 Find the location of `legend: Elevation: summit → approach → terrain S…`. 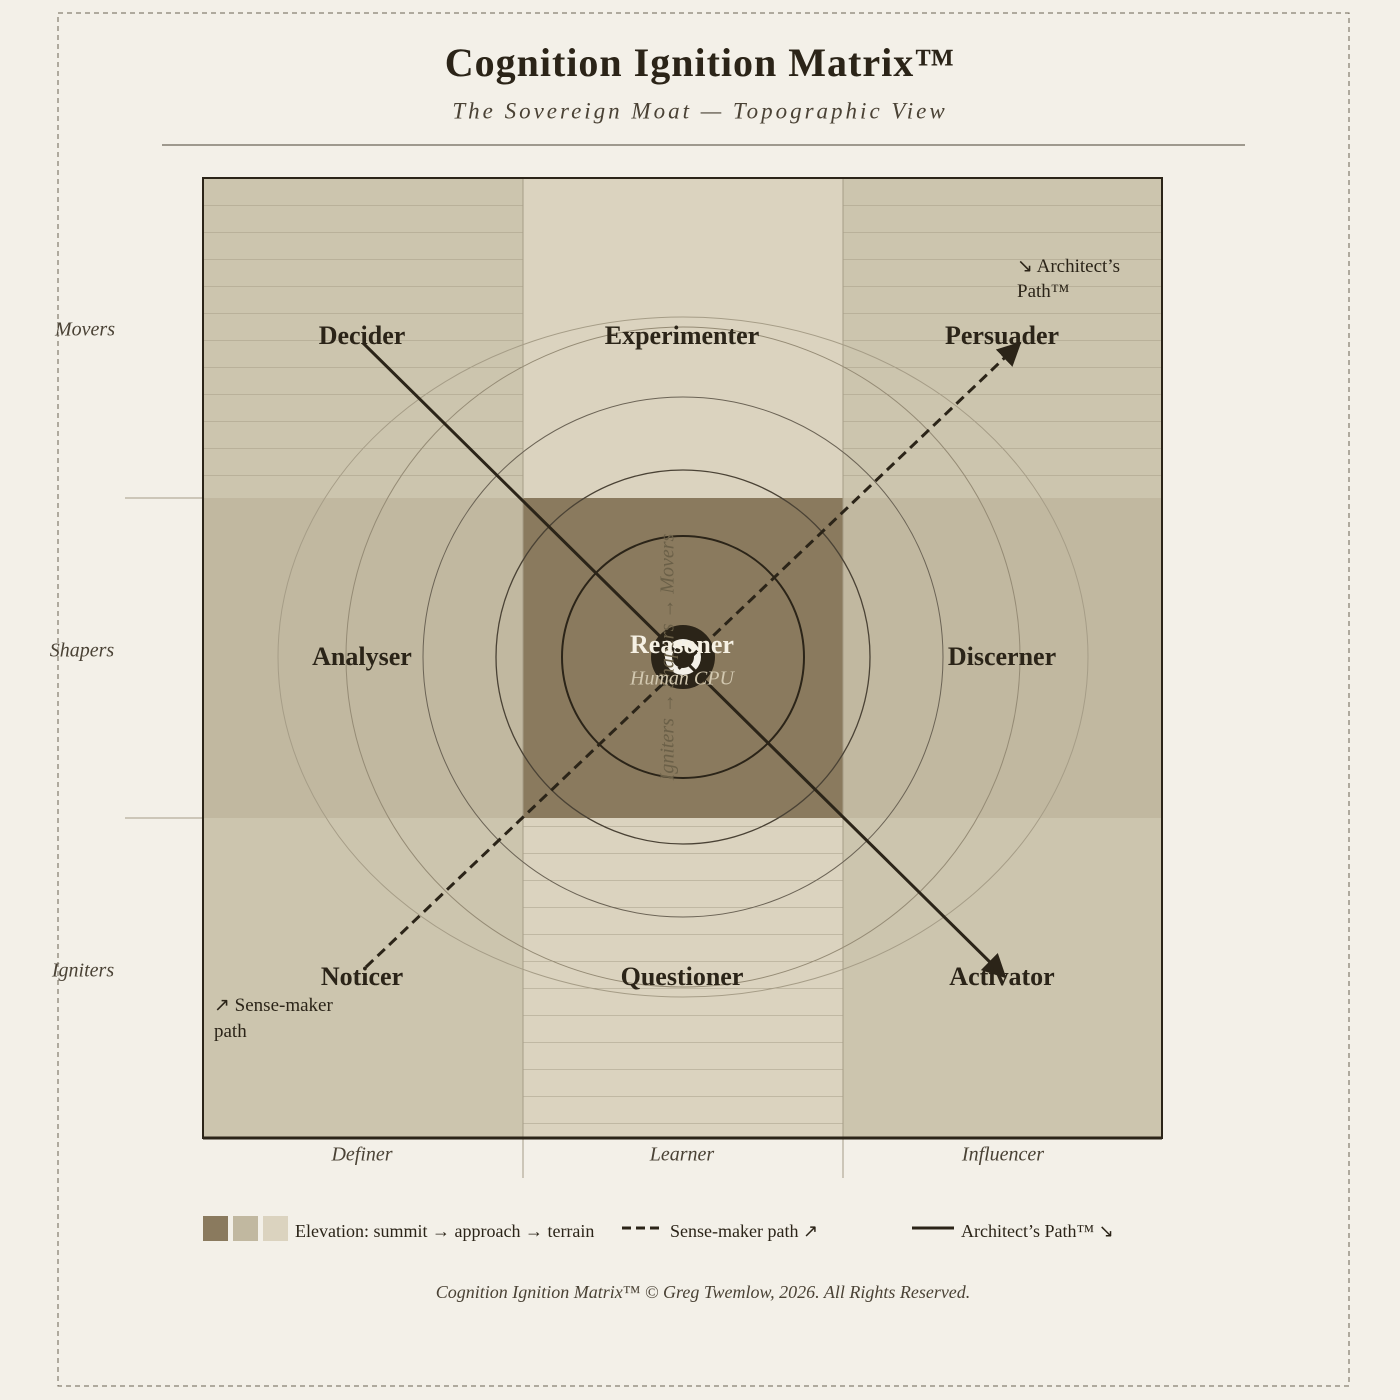

legend: Elevation: summit → approach → terrain S… is located at coordinates (658, 1228).